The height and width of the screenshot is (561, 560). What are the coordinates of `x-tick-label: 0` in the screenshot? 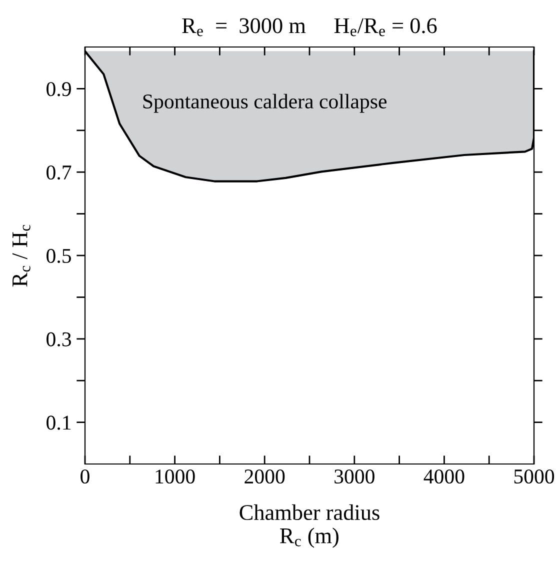 It's located at (85, 476).